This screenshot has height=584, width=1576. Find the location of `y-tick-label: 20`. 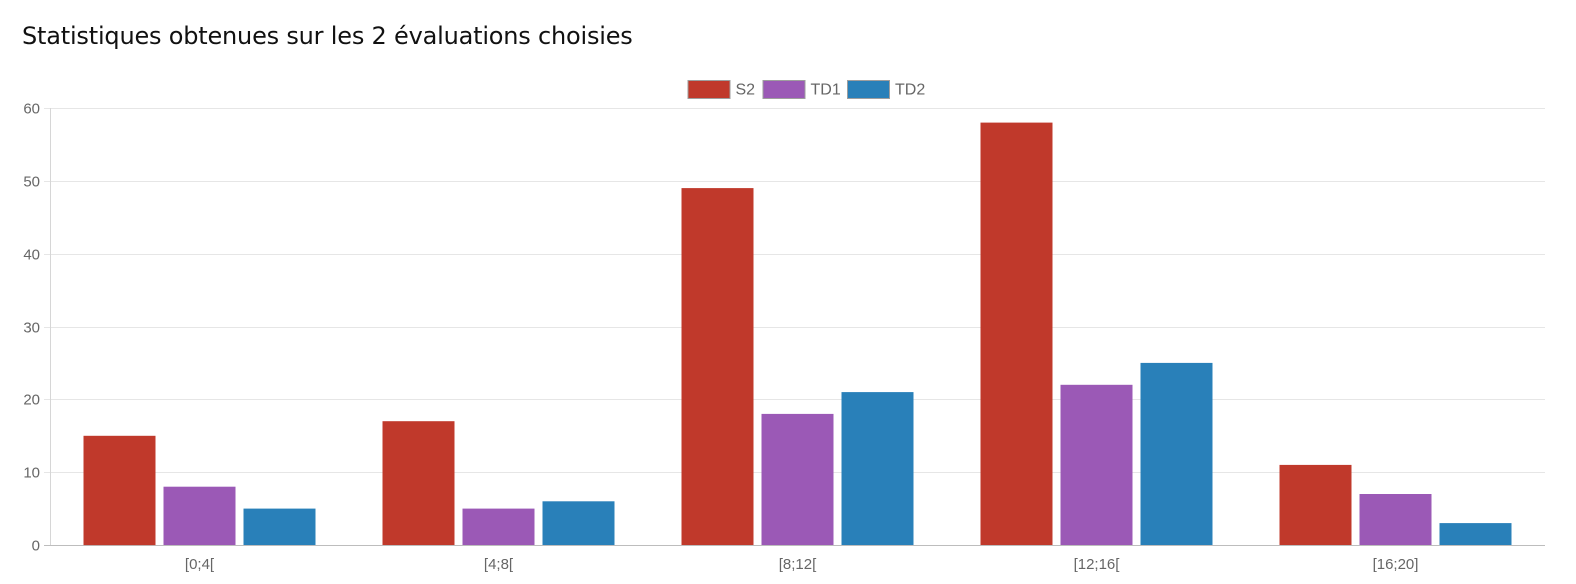

y-tick-label: 20 is located at coordinates (31, 400).